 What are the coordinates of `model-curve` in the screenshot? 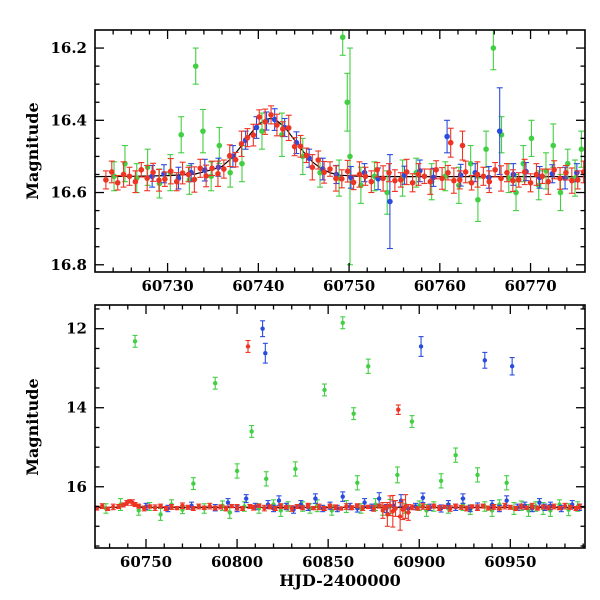 It's located at (340, 147).